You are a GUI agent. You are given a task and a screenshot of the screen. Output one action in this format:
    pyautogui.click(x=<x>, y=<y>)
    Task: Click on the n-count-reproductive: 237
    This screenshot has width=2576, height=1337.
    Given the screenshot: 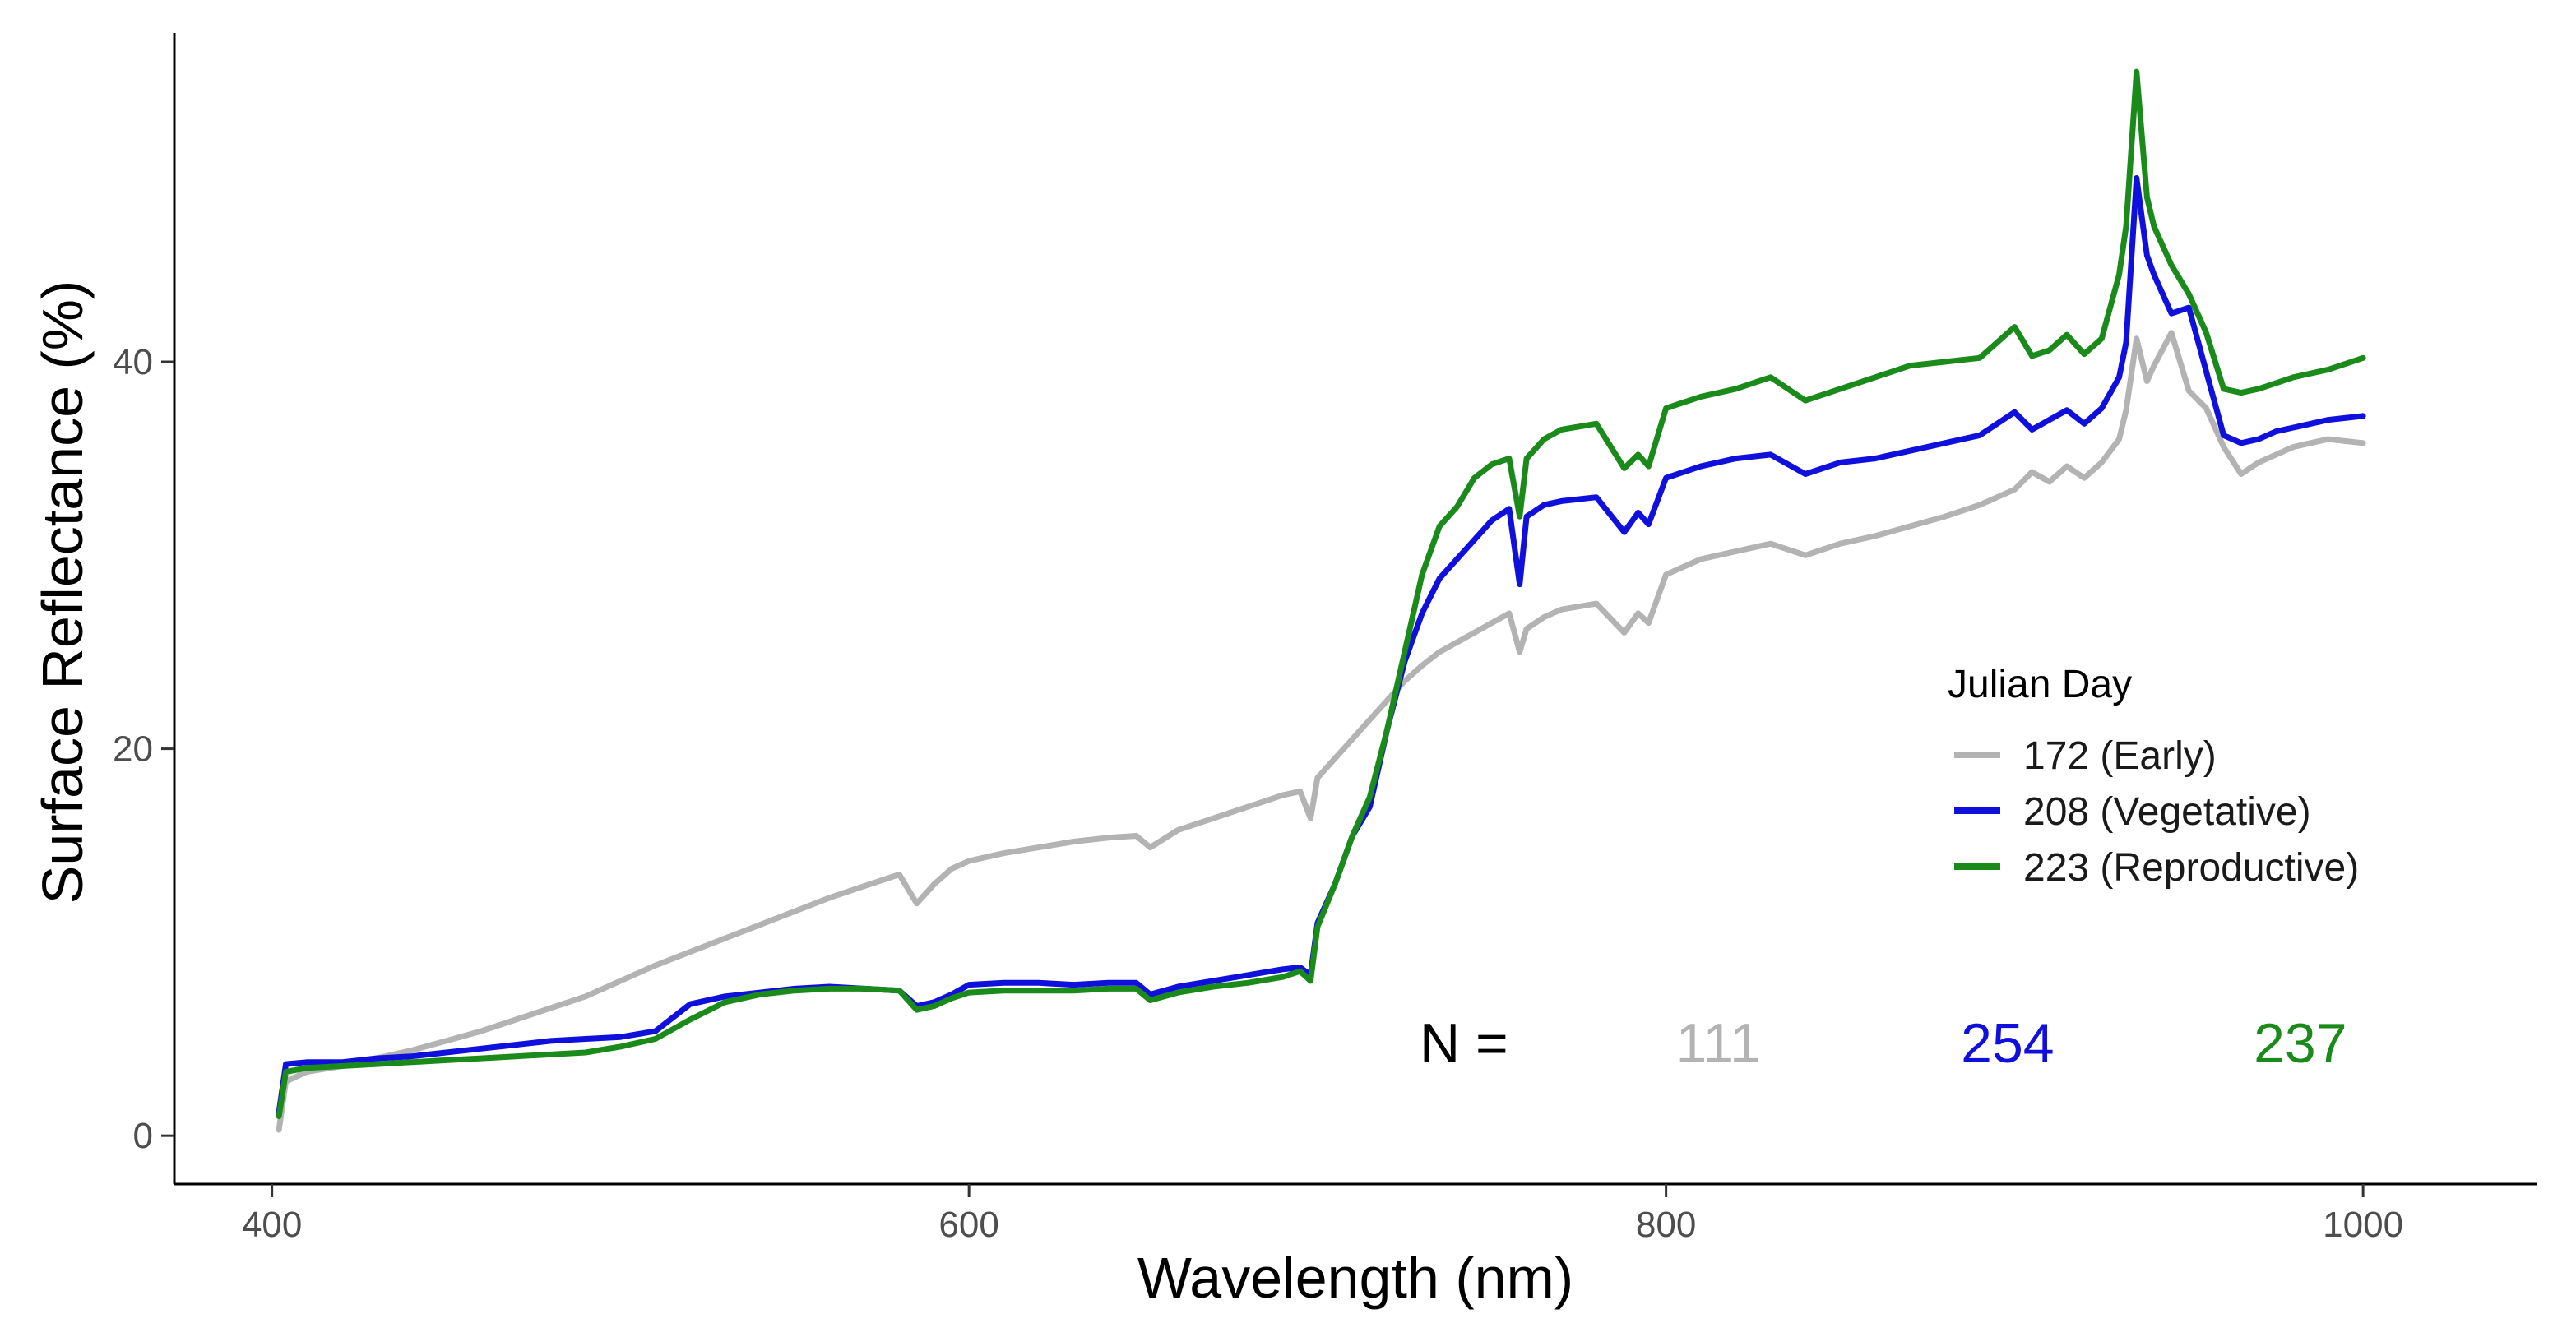 What is the action you would take?
    pyautogui.click(x=2301, y=1043)
    